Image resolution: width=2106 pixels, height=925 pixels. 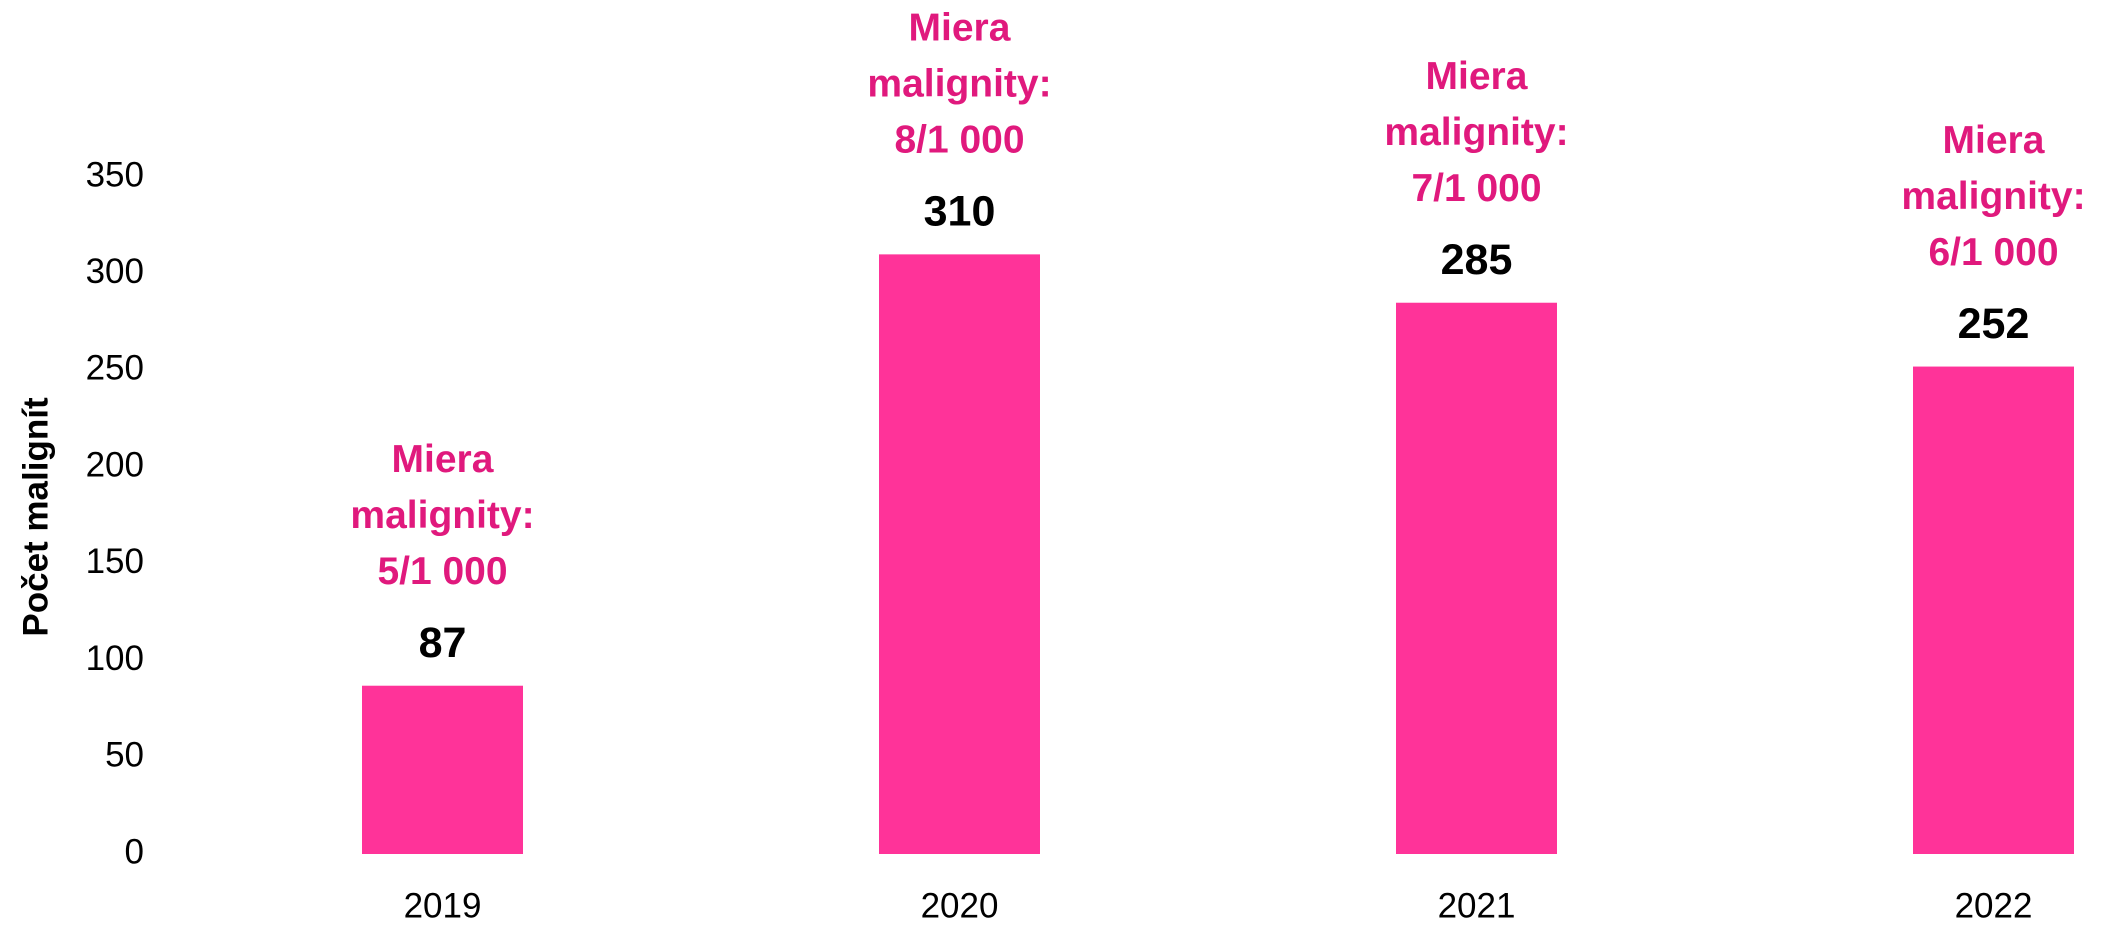 I want to click on value-label: 285, so click(x=1477, y=260).